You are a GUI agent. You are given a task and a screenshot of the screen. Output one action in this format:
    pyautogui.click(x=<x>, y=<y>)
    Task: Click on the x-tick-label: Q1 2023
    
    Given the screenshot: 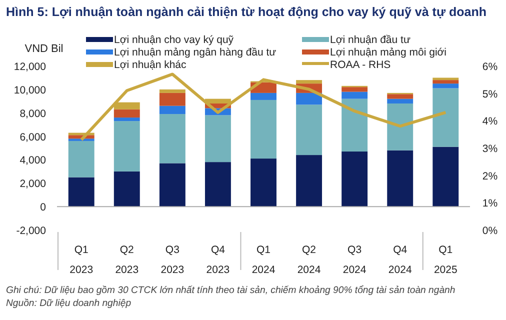 What is the action you would take?
    pyautogui.click(x=82, y=260)
    